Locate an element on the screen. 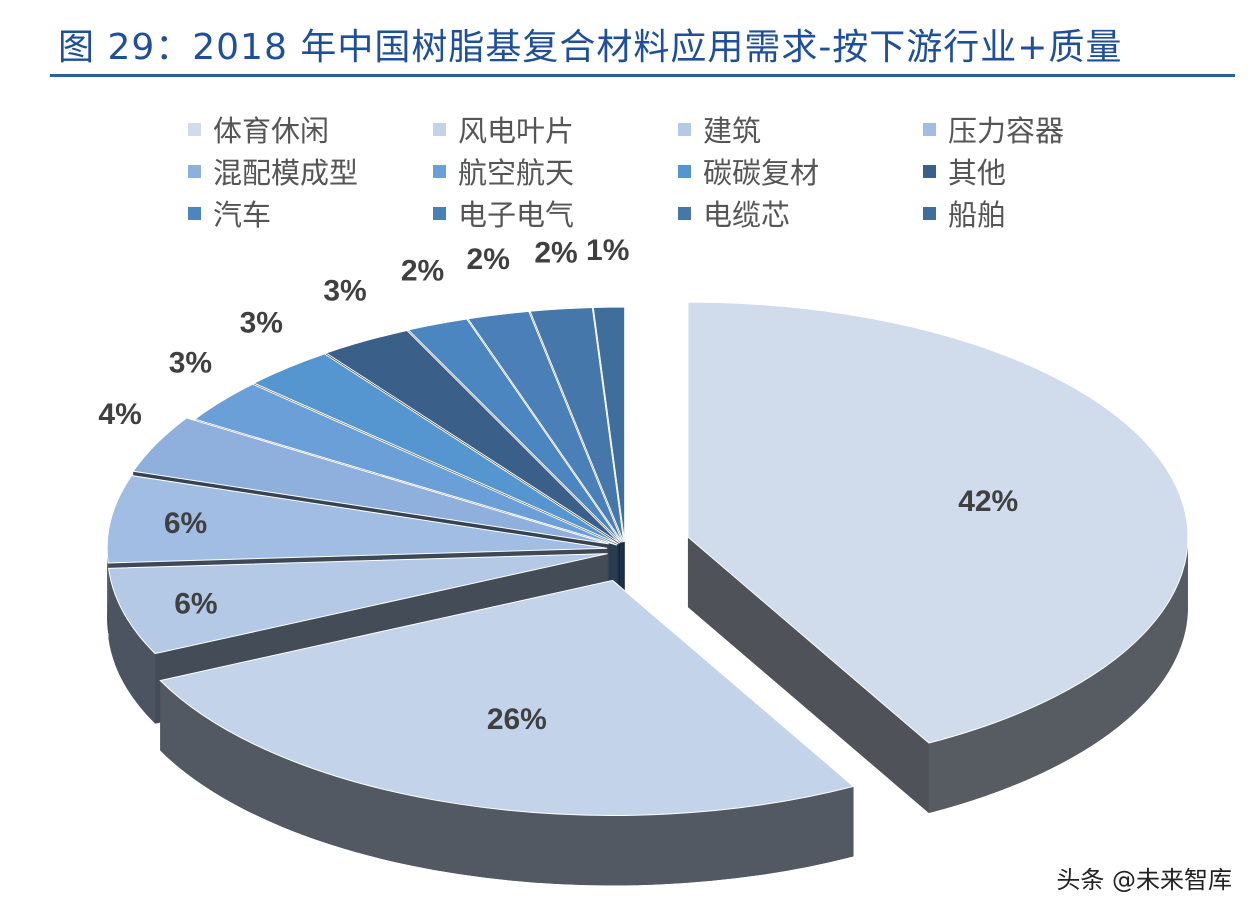  legend-item: 压力容器 is located at coordinates (1045, 129).